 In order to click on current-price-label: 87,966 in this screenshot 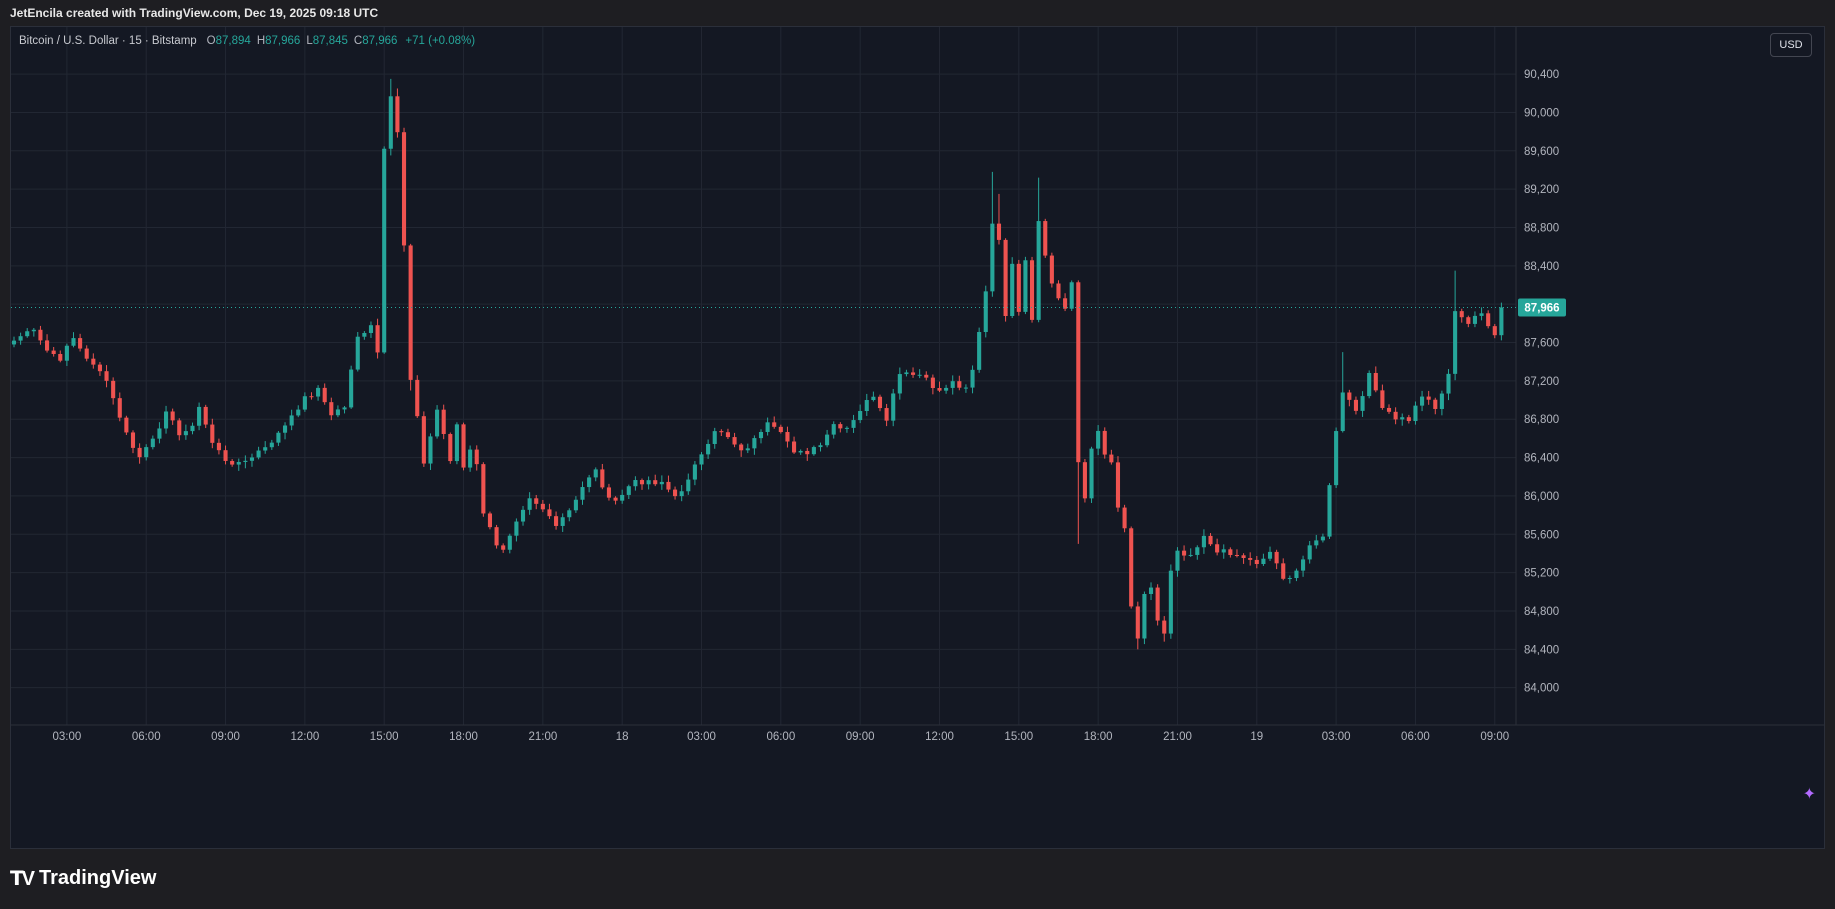, I will do `click(1541, 308)`.